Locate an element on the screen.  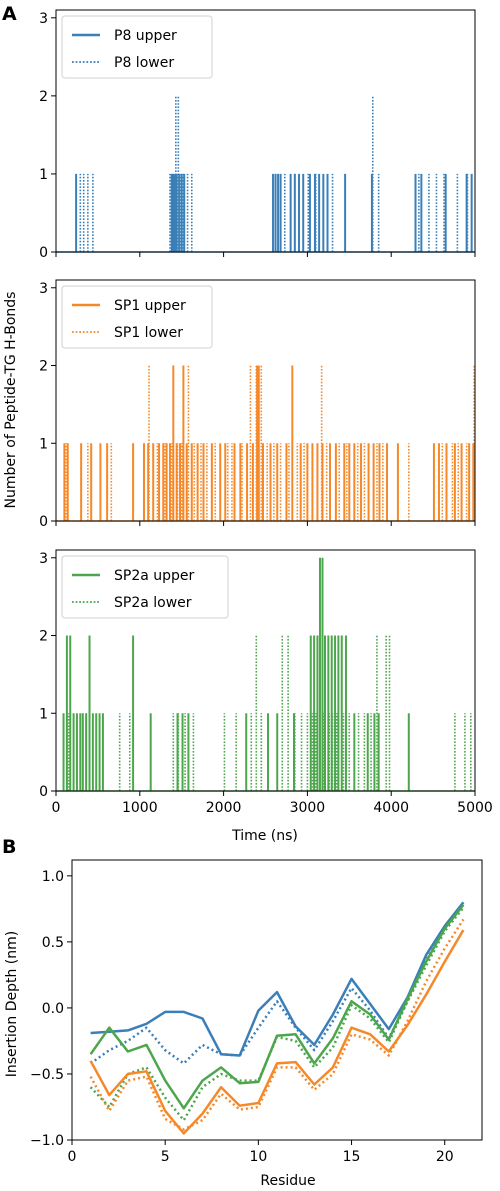
y-tick-label: 0.5 is located at coordinates (53, 943).